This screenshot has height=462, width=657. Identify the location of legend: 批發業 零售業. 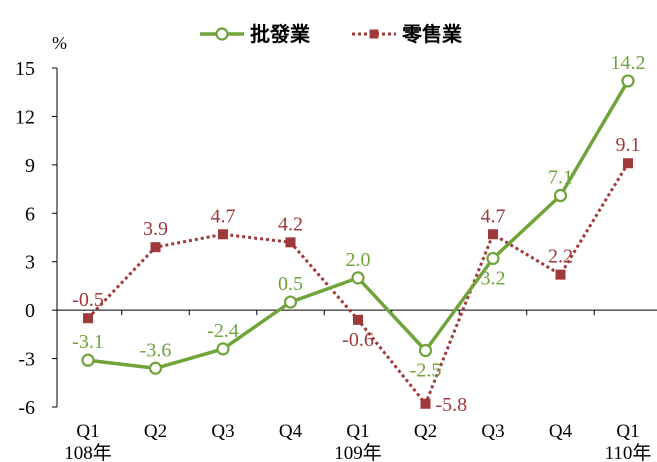
(331, 34).